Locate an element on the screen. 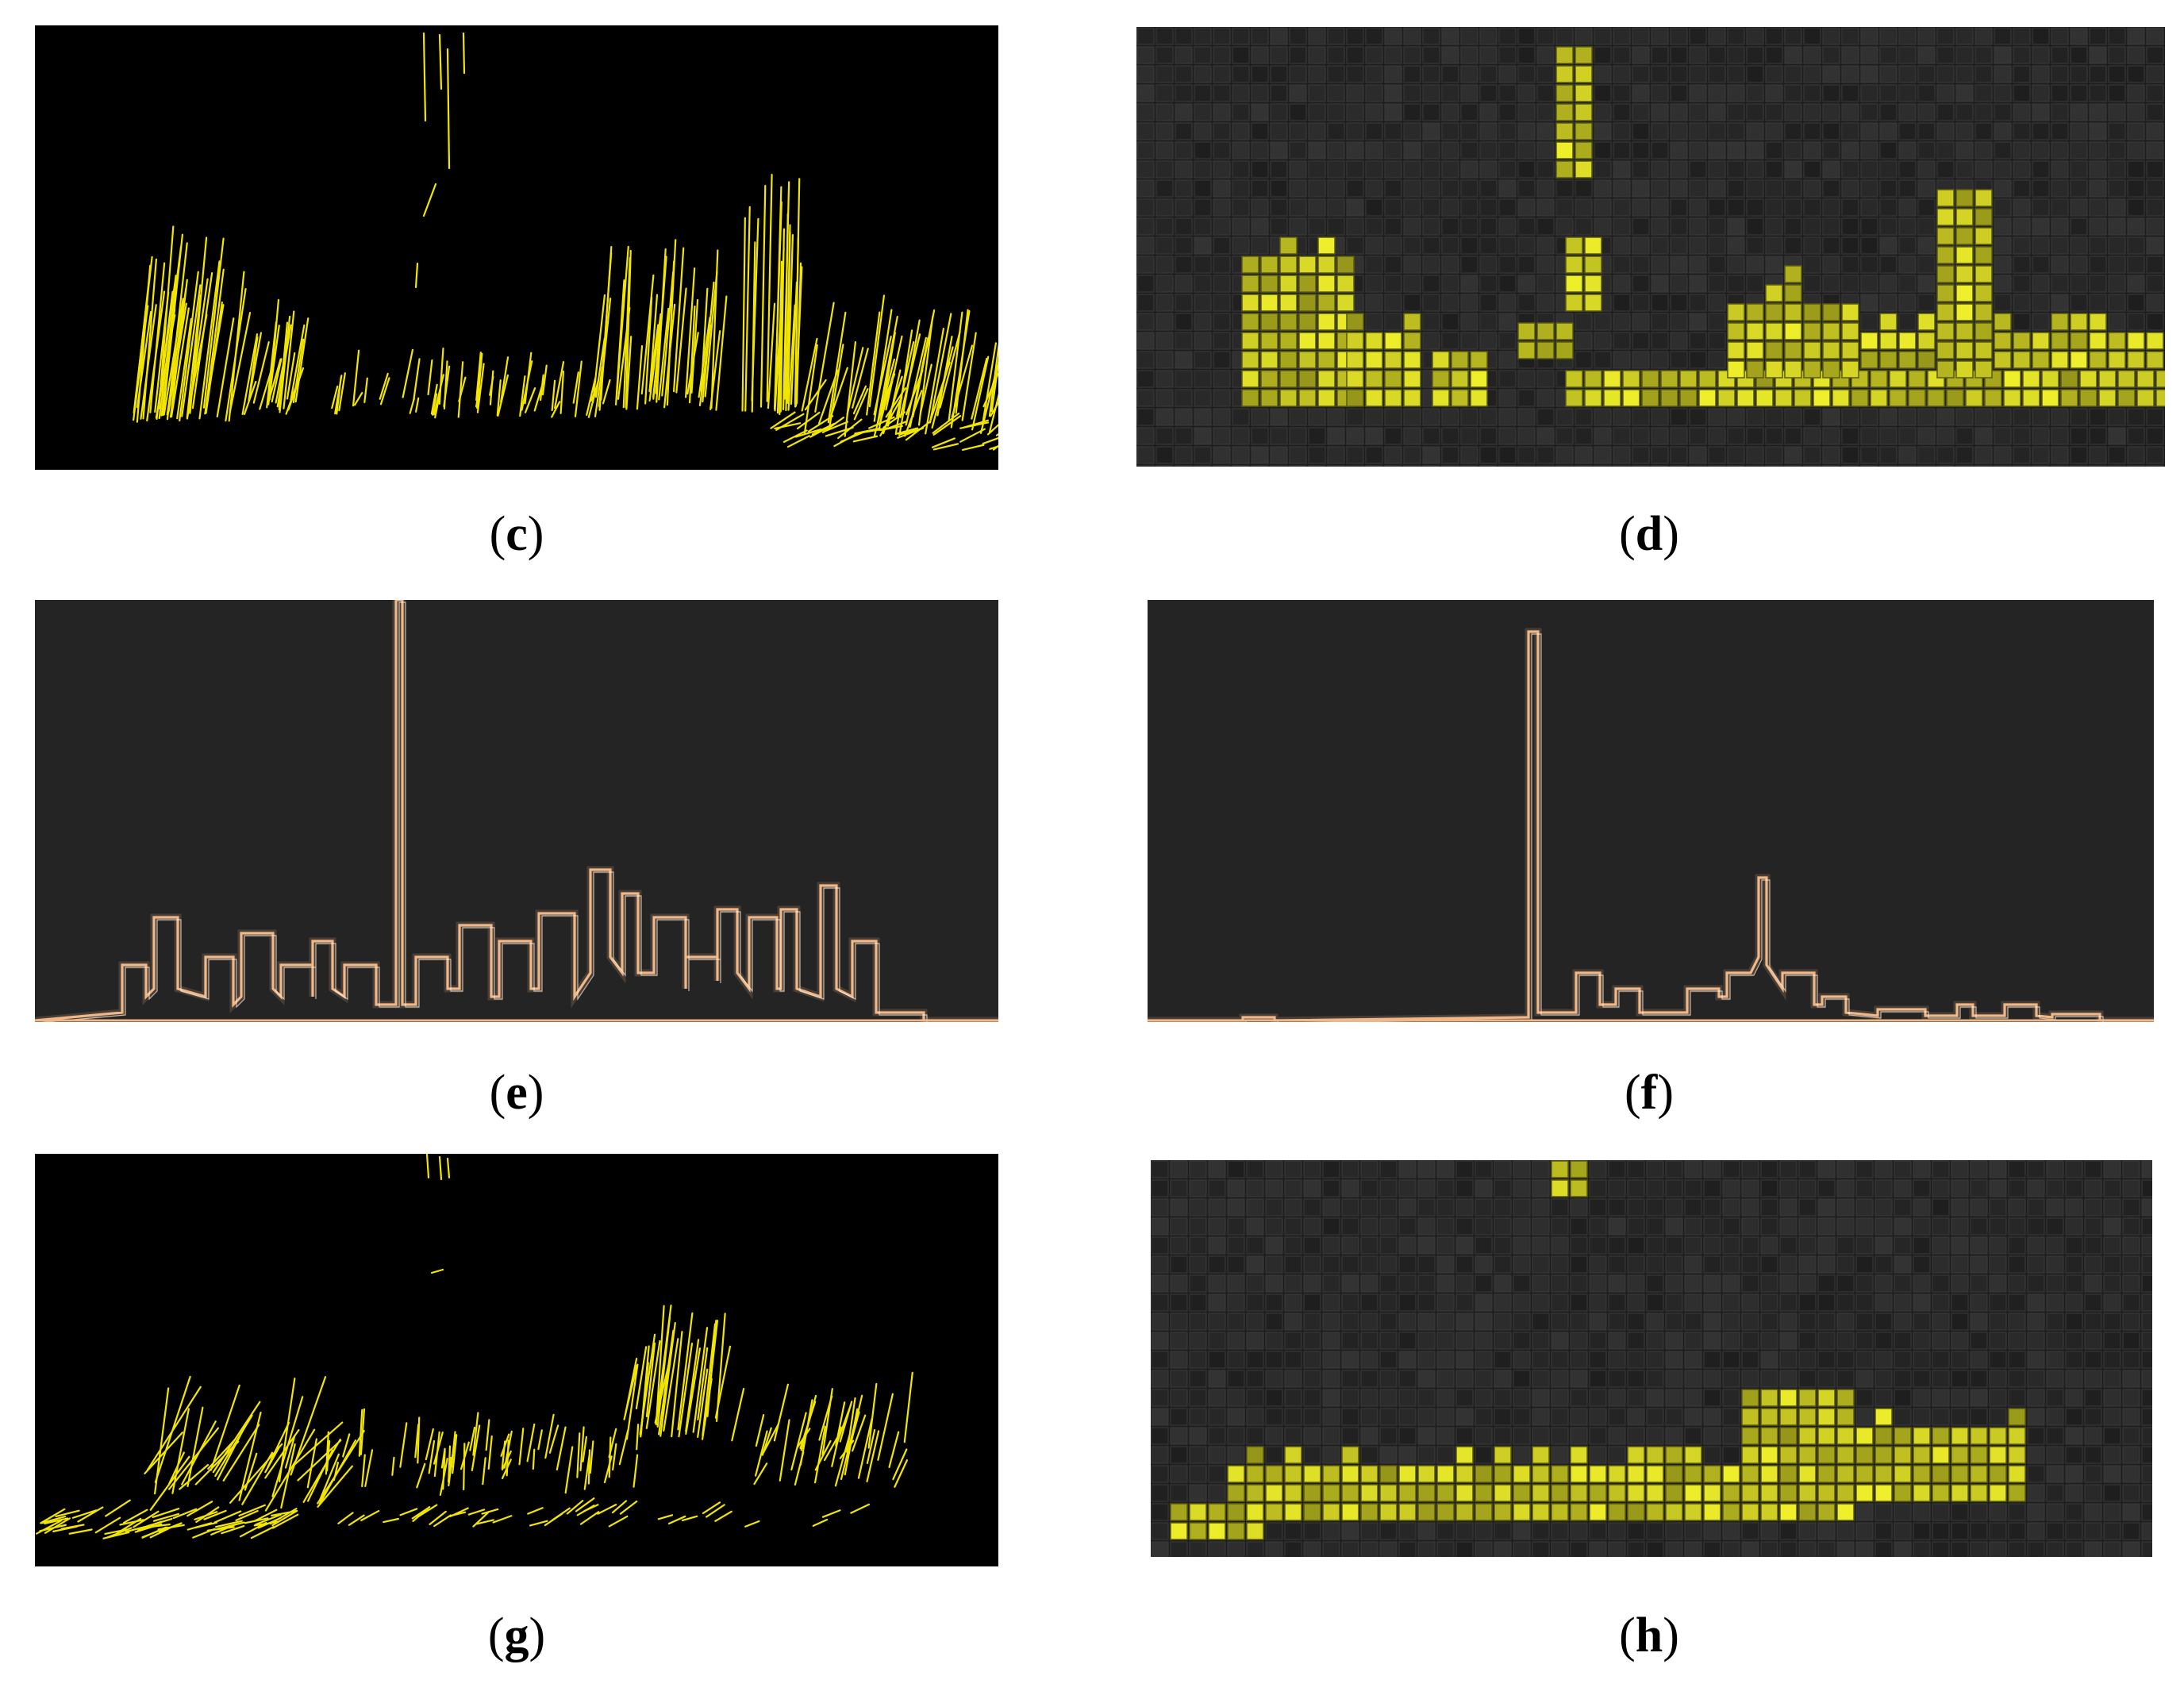  panel-e-contours is located at coordinates (516, 811).